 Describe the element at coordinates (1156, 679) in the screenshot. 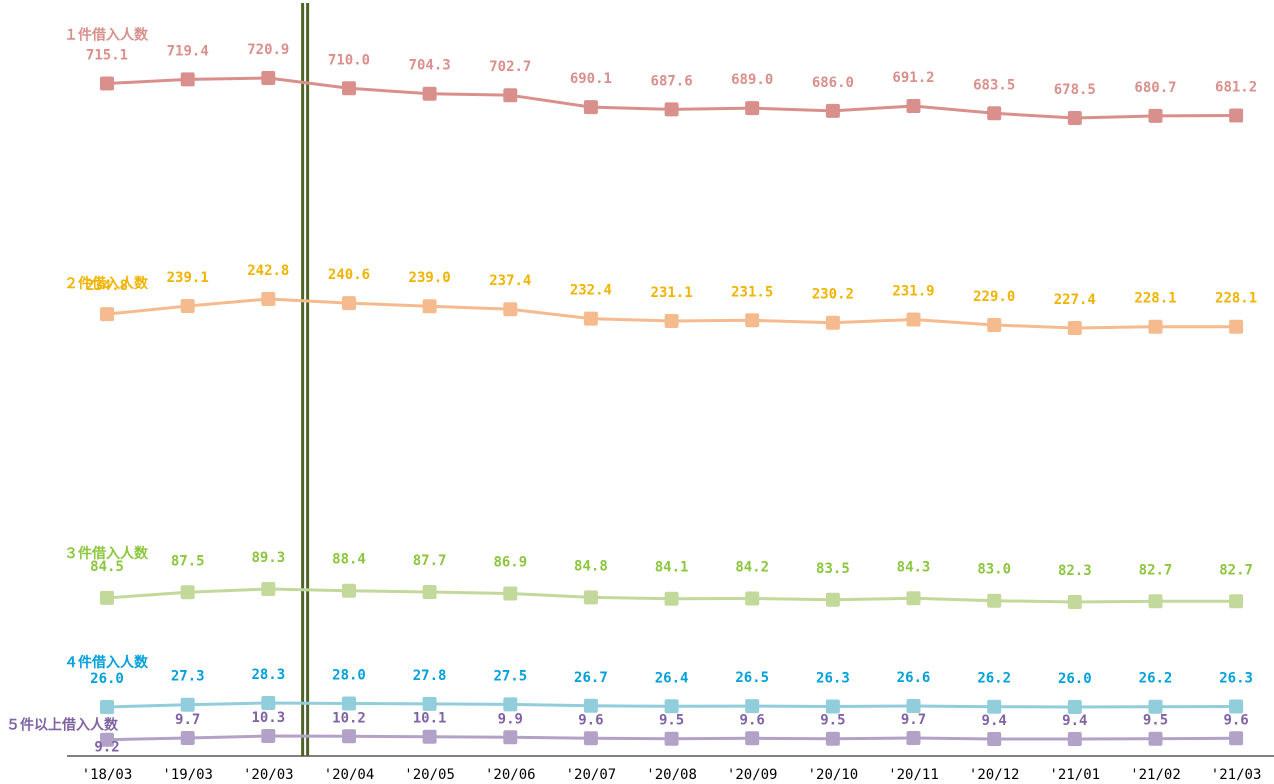

I see `data-label-4-14: 26.2` at that location.